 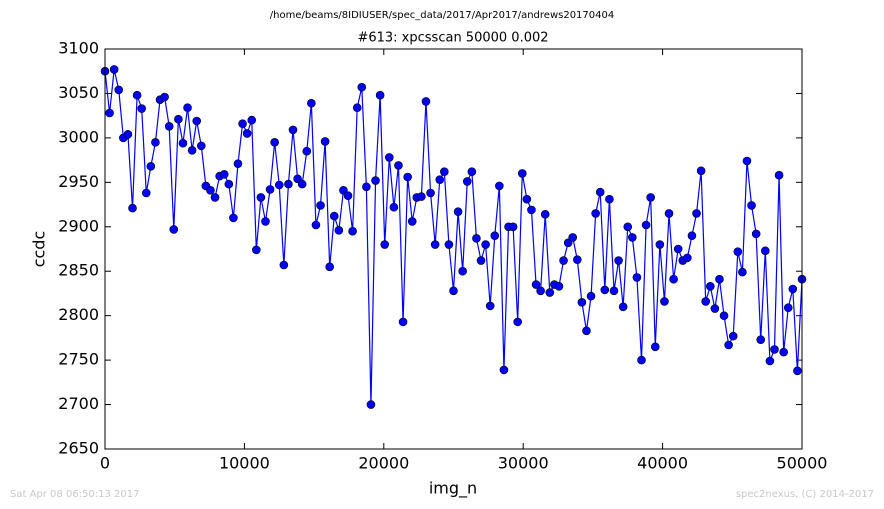 What do you see at coordinates (78, 48) in the screenshot?
I see `y-tick-label: 3100` at bounding box center [78, 48].